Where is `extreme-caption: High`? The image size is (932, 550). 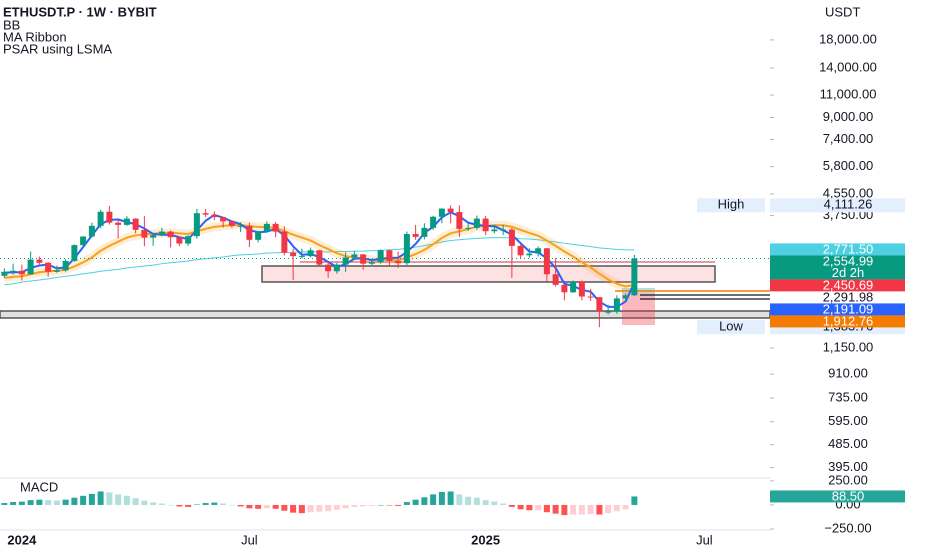 extreme-caption: High is located at coordinates (731, 204).